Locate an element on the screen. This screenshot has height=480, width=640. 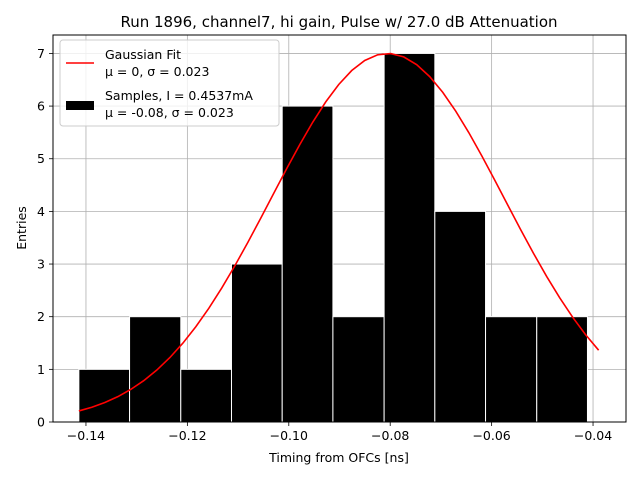
legend-fit-label: Gaussian Fit is located at coordinates (143, 54).